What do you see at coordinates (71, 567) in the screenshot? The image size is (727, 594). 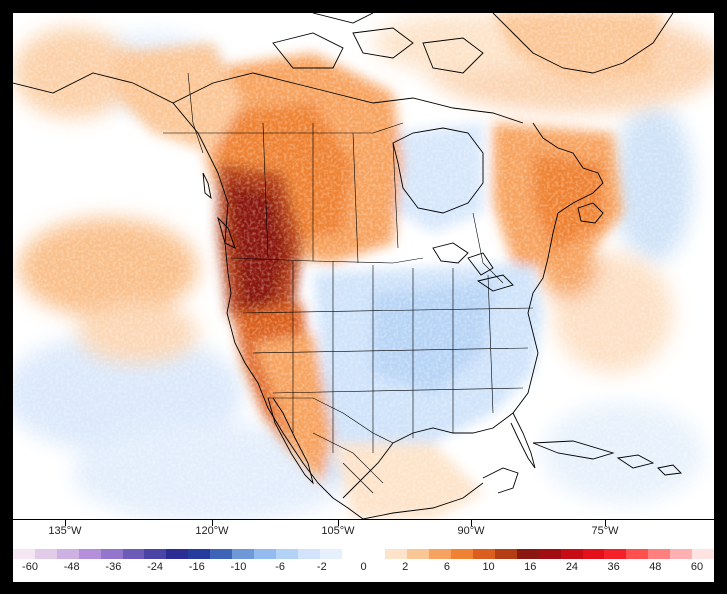 I see `colorbar-label: -48` at bounding box center [71, 567].